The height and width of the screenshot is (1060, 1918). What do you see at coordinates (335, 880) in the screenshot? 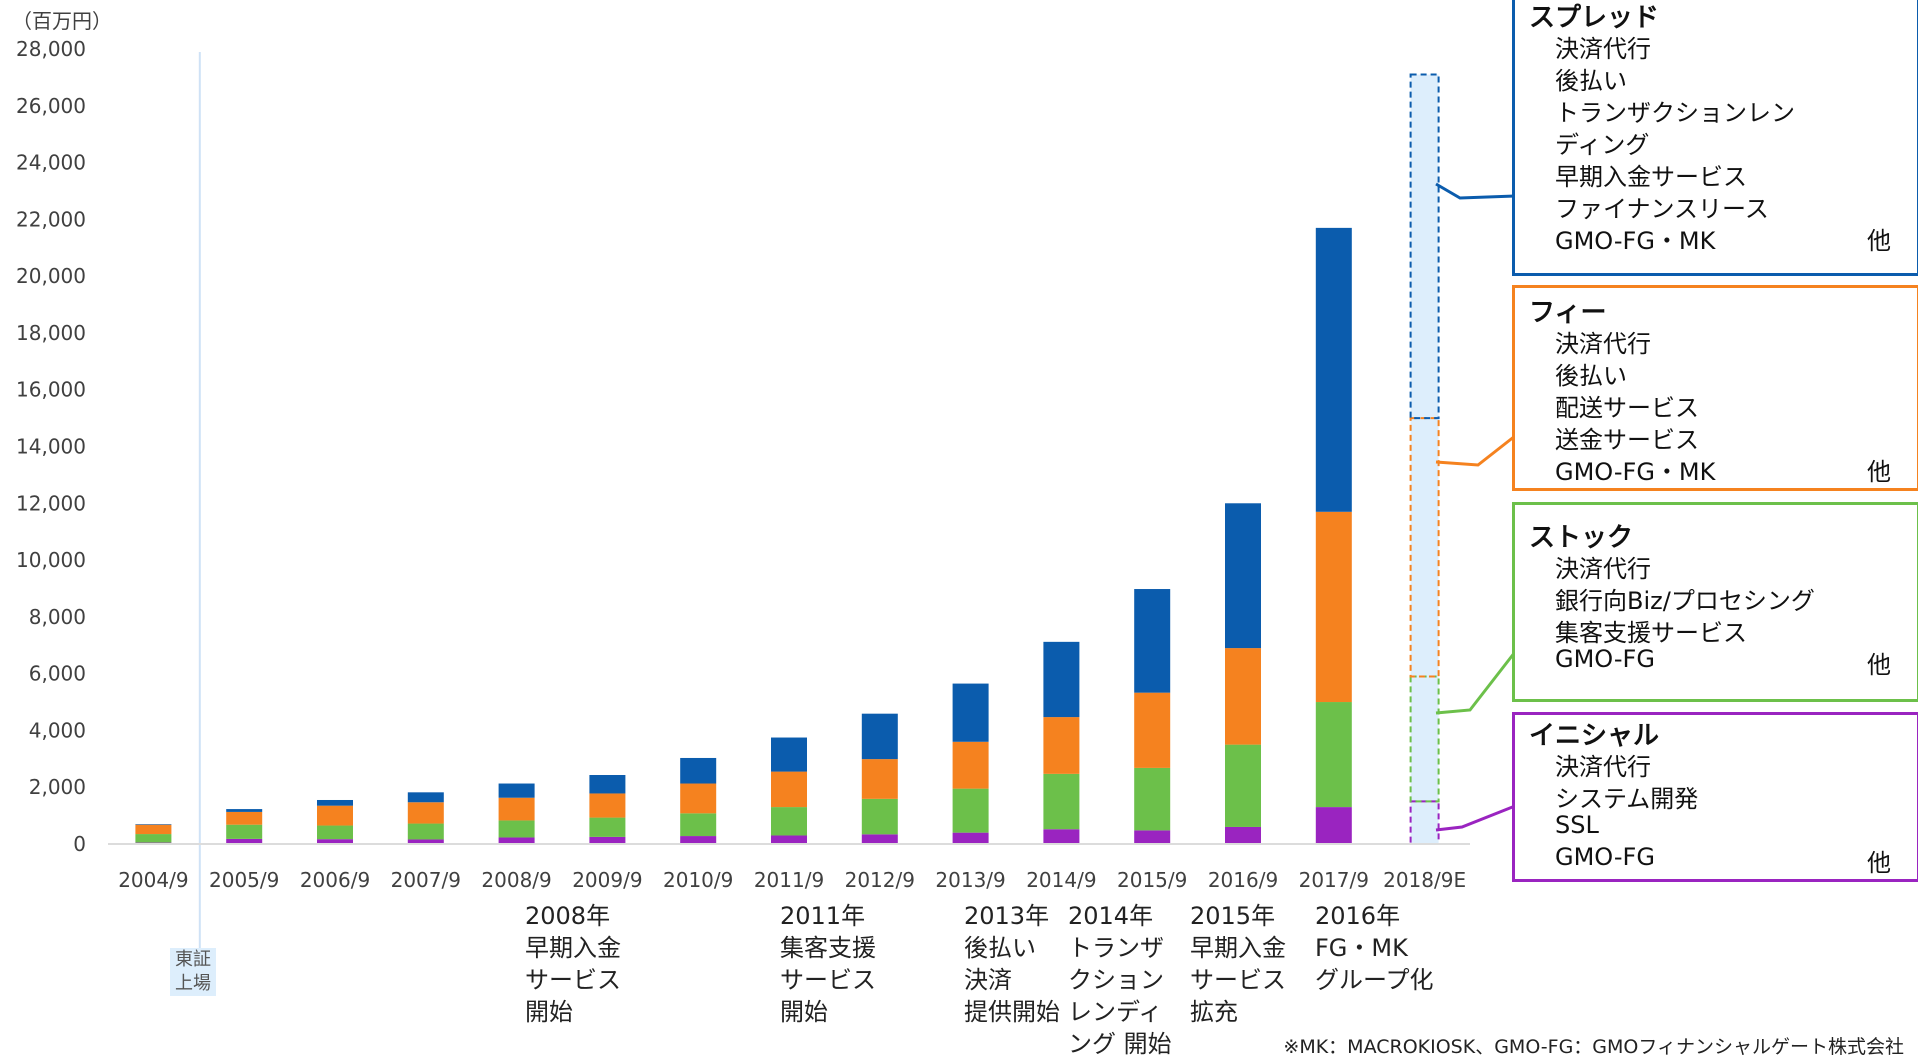
I see `x-tick-label: 2006/9` at bounding box center [335, 880].